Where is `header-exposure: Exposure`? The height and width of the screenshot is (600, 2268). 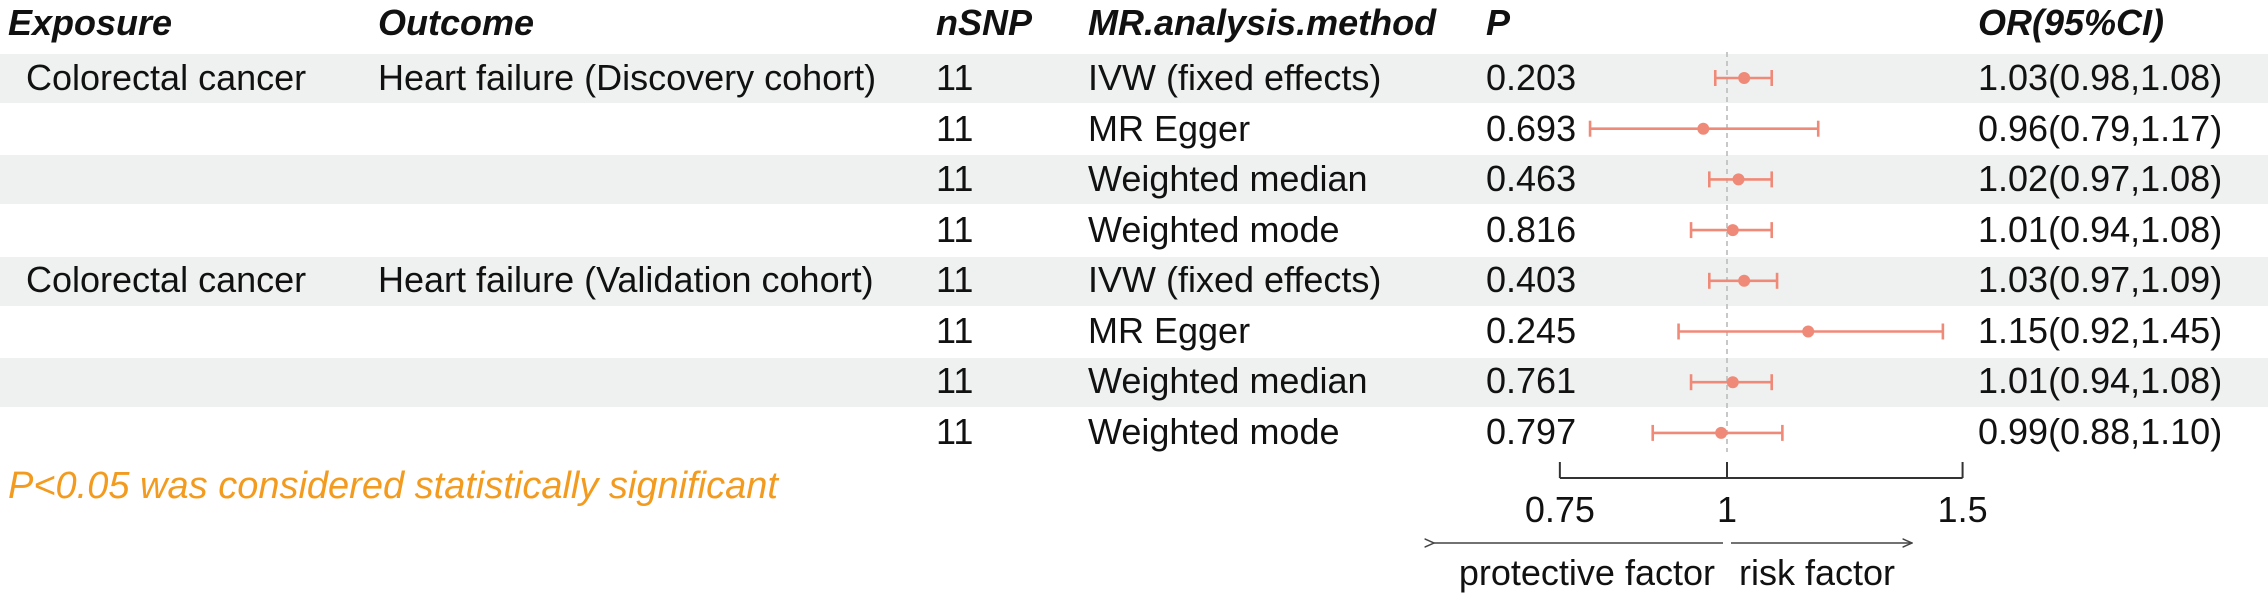 header-exposure: Exposure is located at coordinates (90, 22).